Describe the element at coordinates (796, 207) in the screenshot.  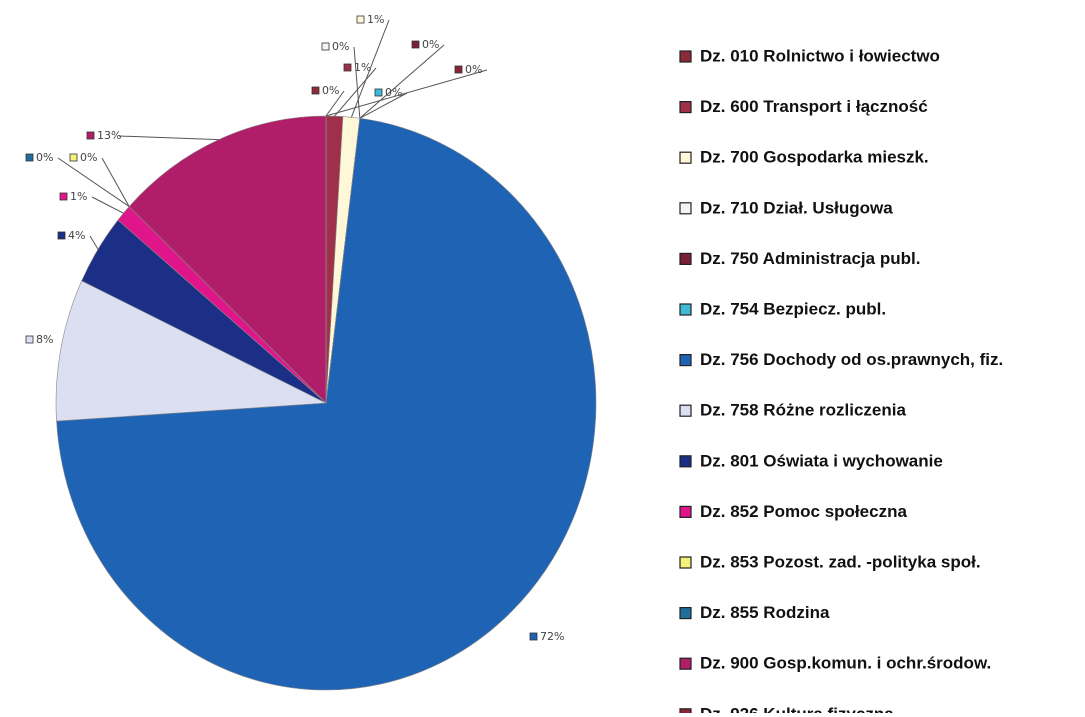
I see `legend-label: Dz. 710 Dział. Usługowa` at that location.